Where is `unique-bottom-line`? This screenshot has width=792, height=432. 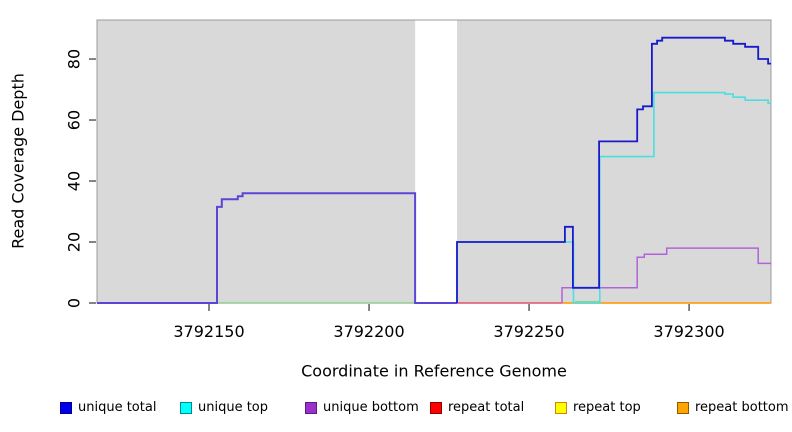 unique-bottom-line is located at coordinates (666, 275).